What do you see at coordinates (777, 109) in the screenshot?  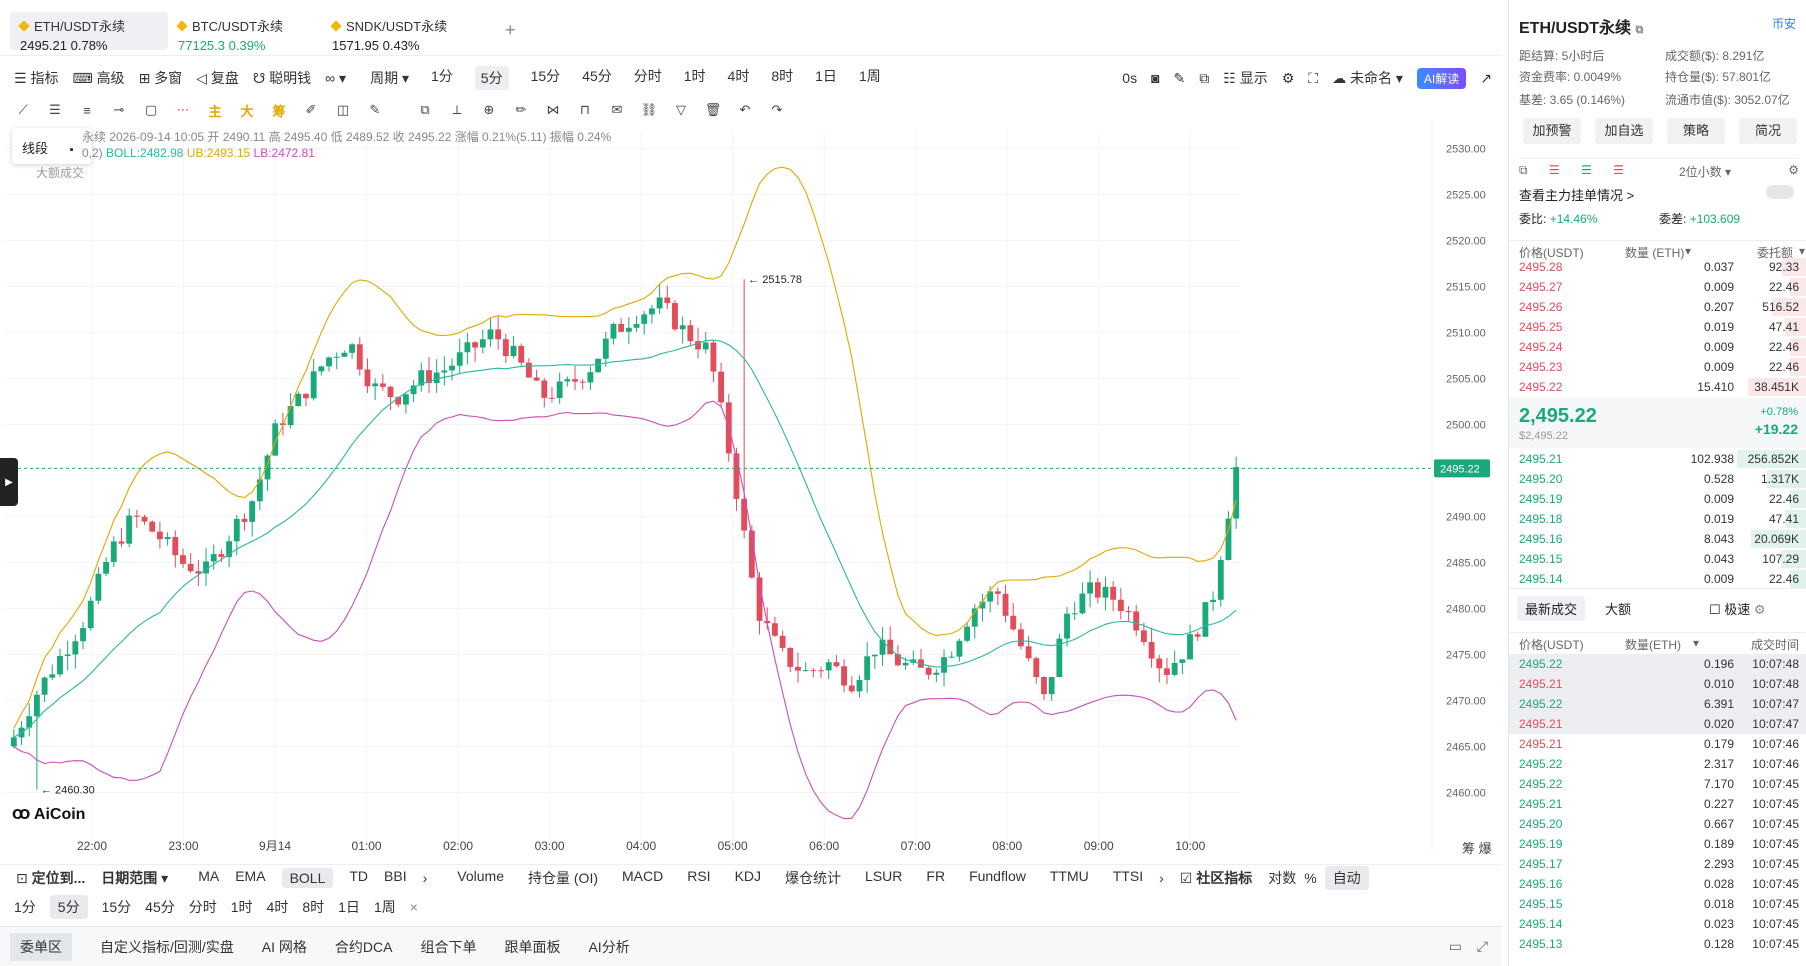 I see `redo-icon: ↷` at bounding box center [777, 109].